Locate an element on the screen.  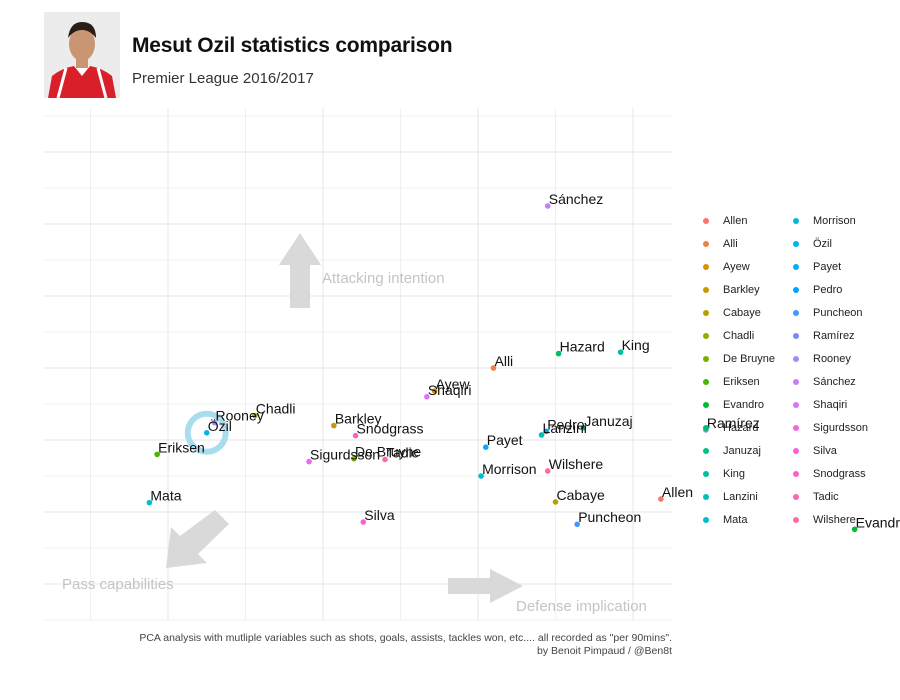
legend-item: De Bruyne is located at coordinates (737, 359).